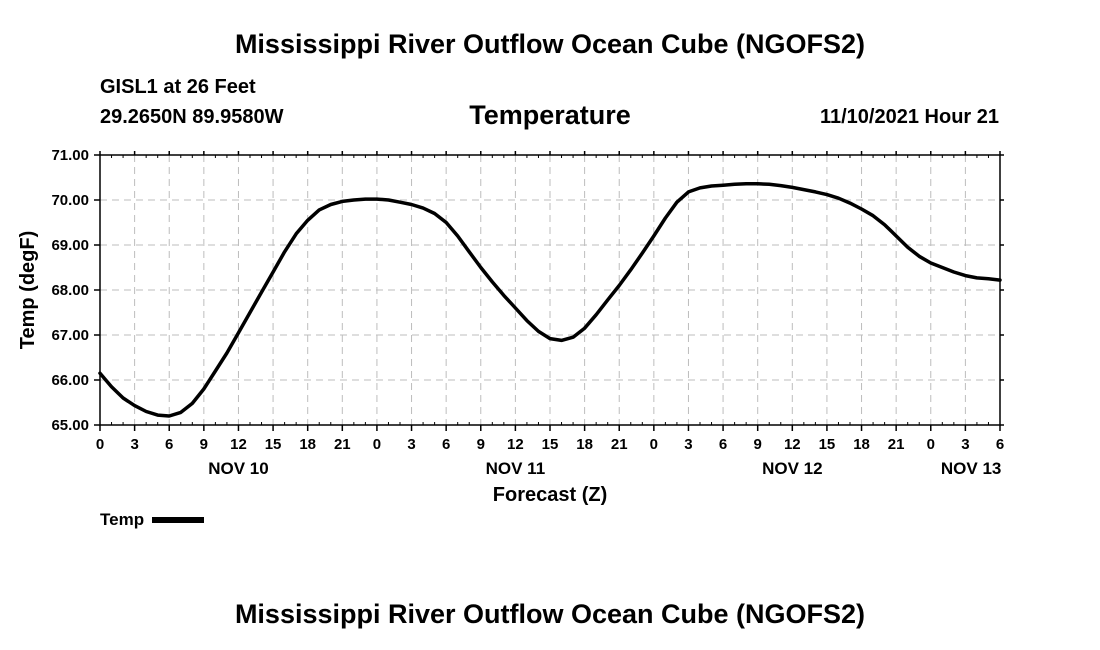 Image resolution: width=1100 pixels, height=650 pixels. What do you see at coordinates (178, 520) in the screenshot?
I see `legend-swatch-temp` at bounding box center [178, 520].